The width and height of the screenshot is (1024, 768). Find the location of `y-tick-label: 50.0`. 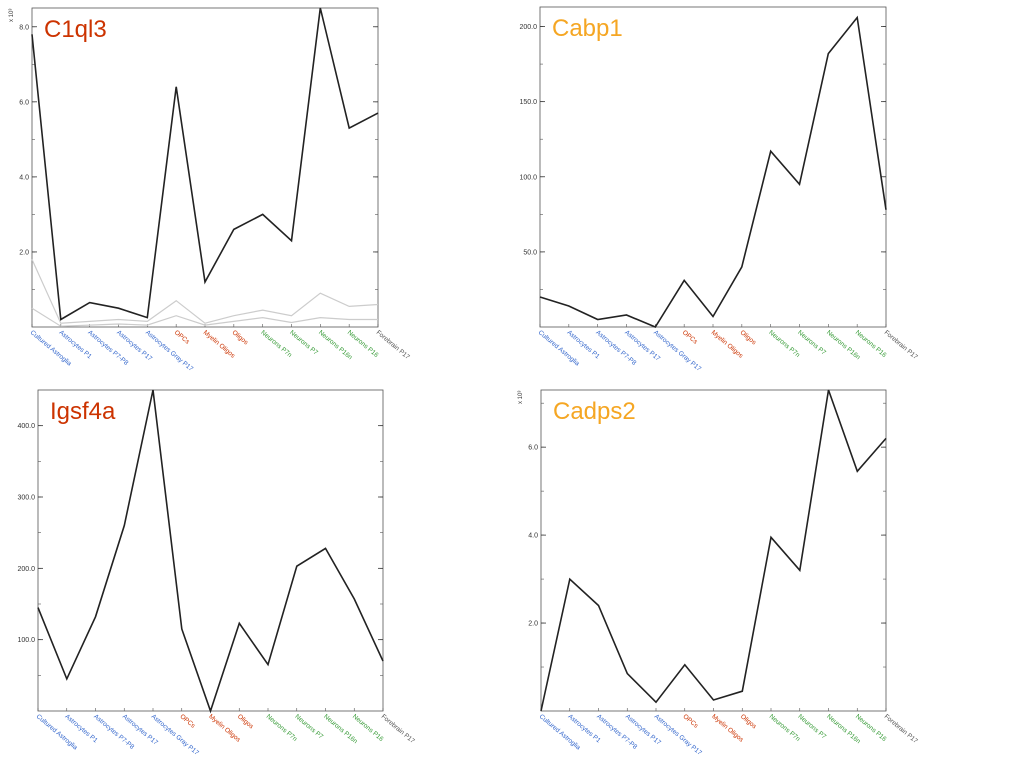

y-tick-label: 50.0 is located at coordinates (530, 252).